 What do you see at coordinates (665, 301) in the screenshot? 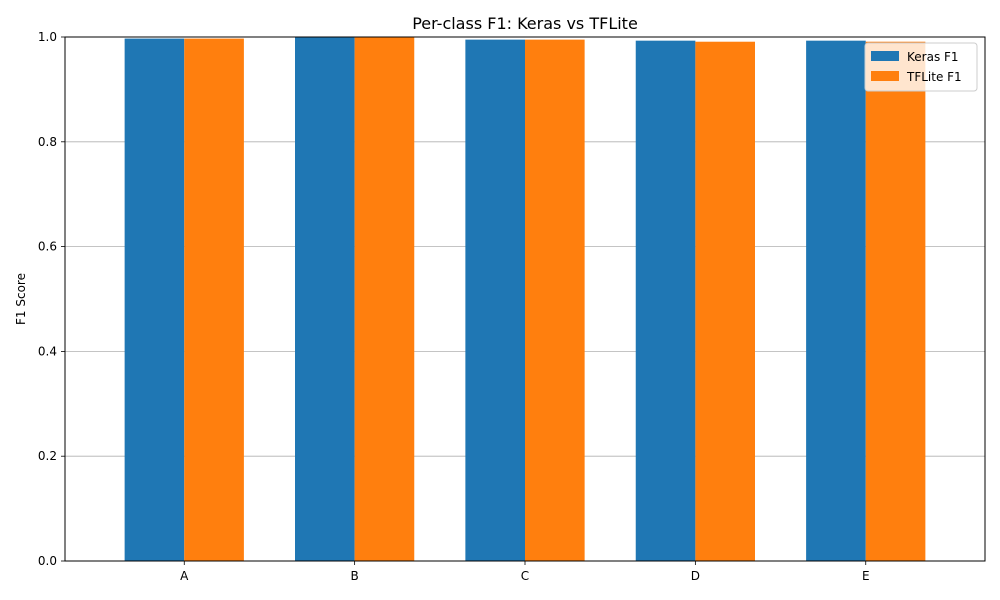
I see `bar-D-keras` at bounding box center [665, 301].